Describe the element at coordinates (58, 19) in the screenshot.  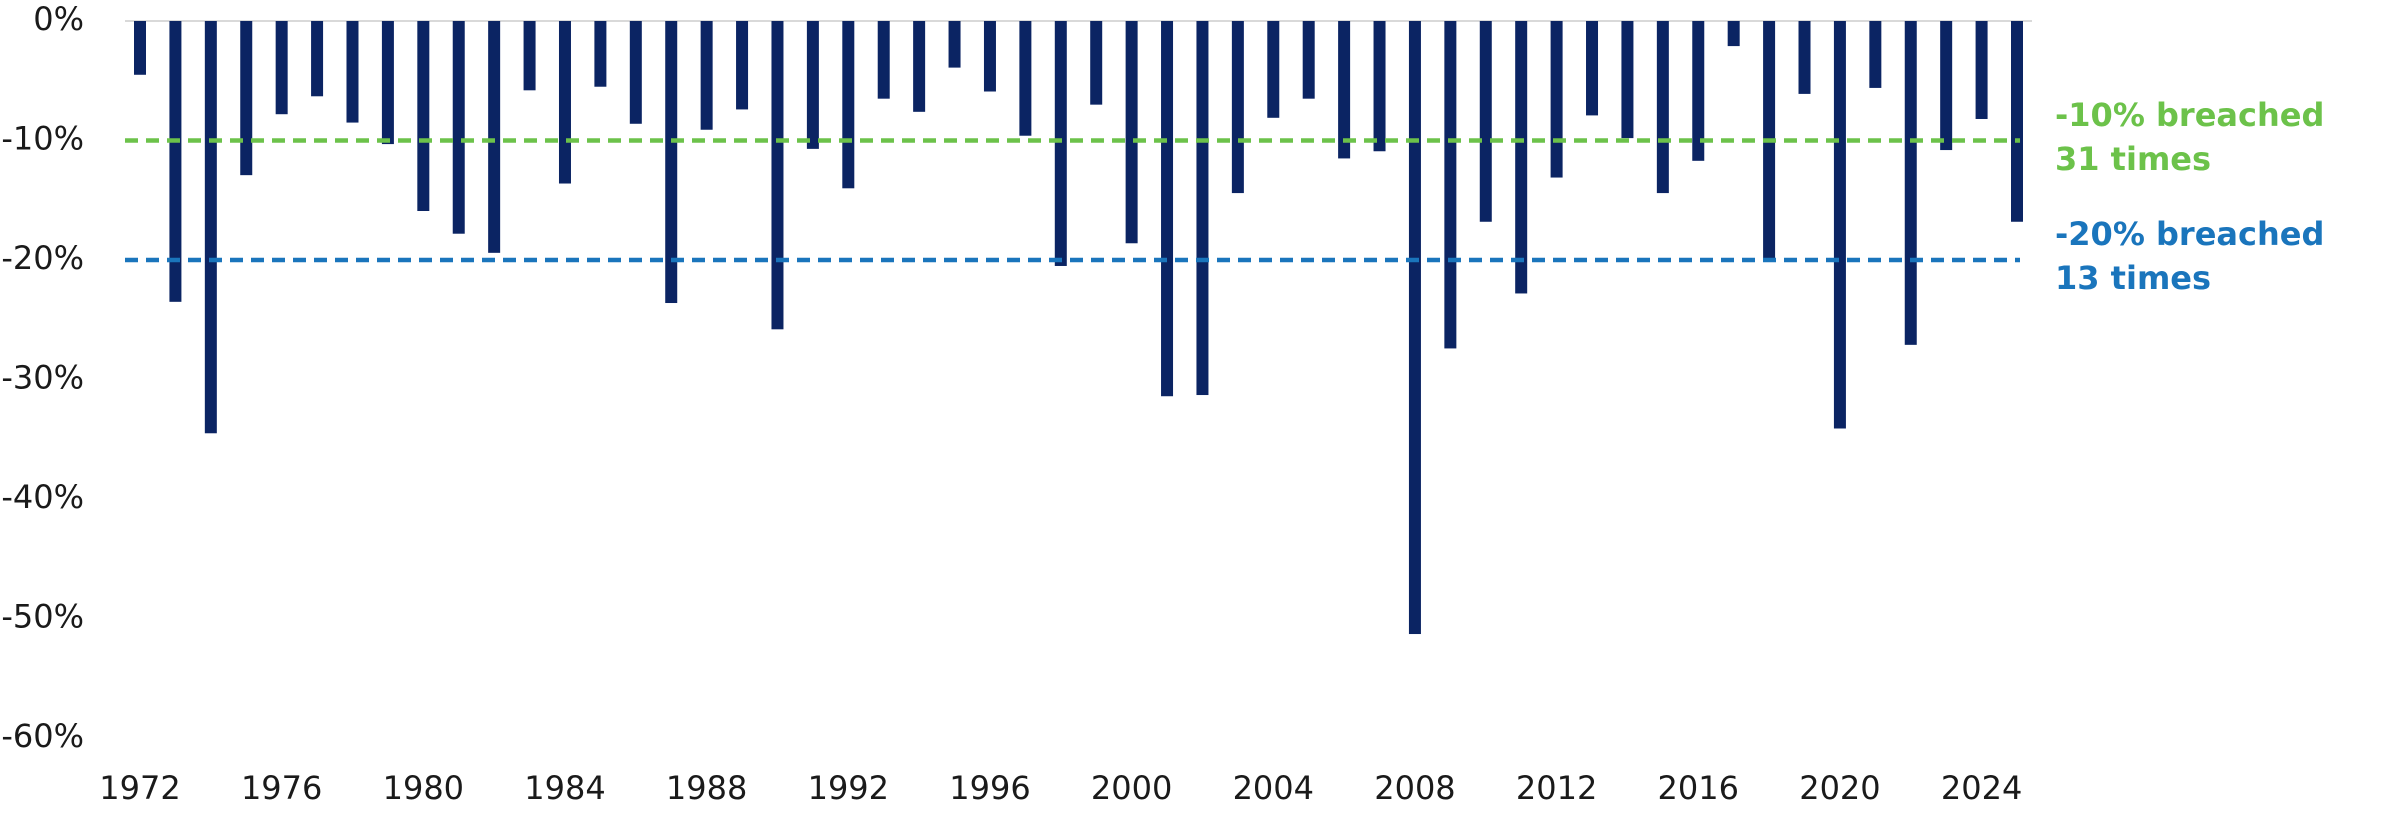
I see `y-tick-label: 0%` at that location.